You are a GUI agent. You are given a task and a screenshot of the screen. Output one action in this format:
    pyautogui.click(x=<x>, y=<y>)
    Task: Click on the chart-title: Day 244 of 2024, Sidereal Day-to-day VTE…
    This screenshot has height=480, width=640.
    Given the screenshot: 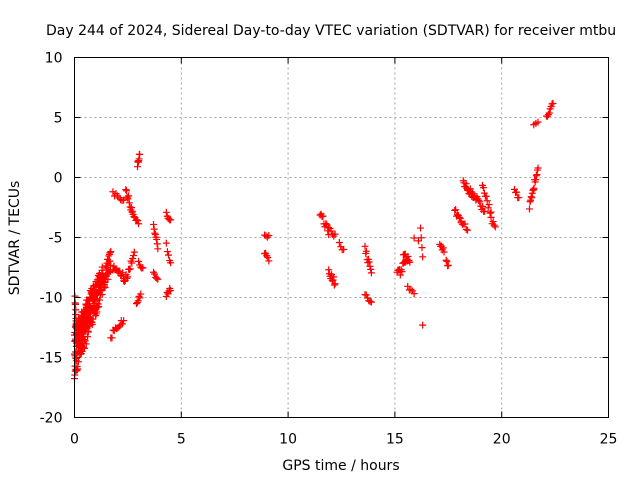 What is the action you would take?
    pyautogui.click(x=331, y=31)
    